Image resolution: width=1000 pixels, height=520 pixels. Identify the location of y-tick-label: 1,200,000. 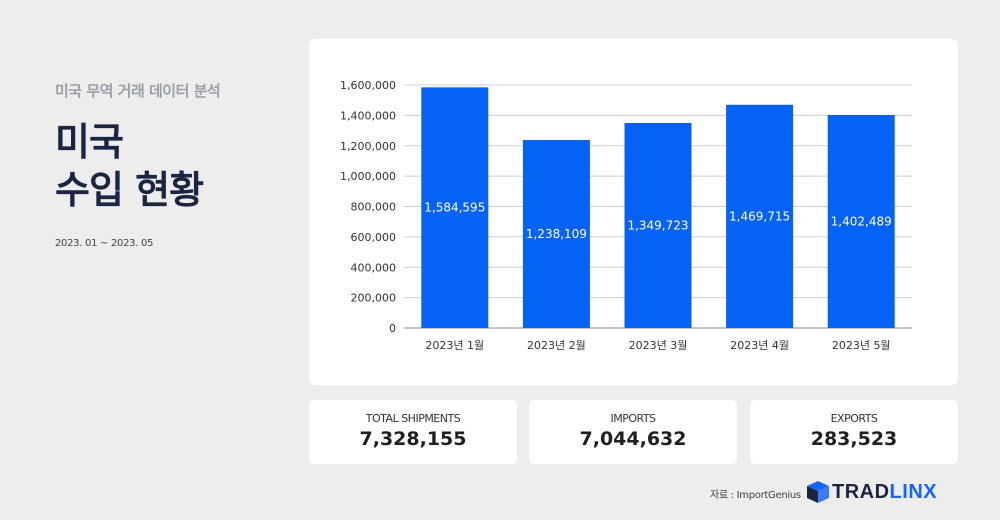
(368, 146).